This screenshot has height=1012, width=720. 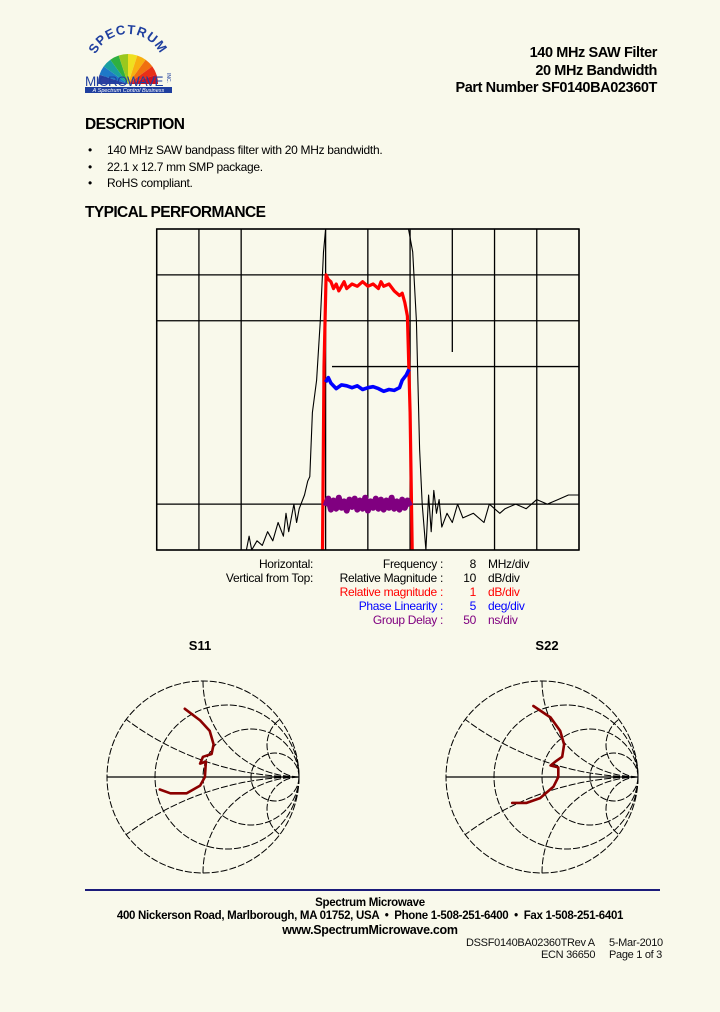 What do you see at coordinates (469, 620) in the screenshot?
I see `legend-value: 50` at bounding box center [469, 620].